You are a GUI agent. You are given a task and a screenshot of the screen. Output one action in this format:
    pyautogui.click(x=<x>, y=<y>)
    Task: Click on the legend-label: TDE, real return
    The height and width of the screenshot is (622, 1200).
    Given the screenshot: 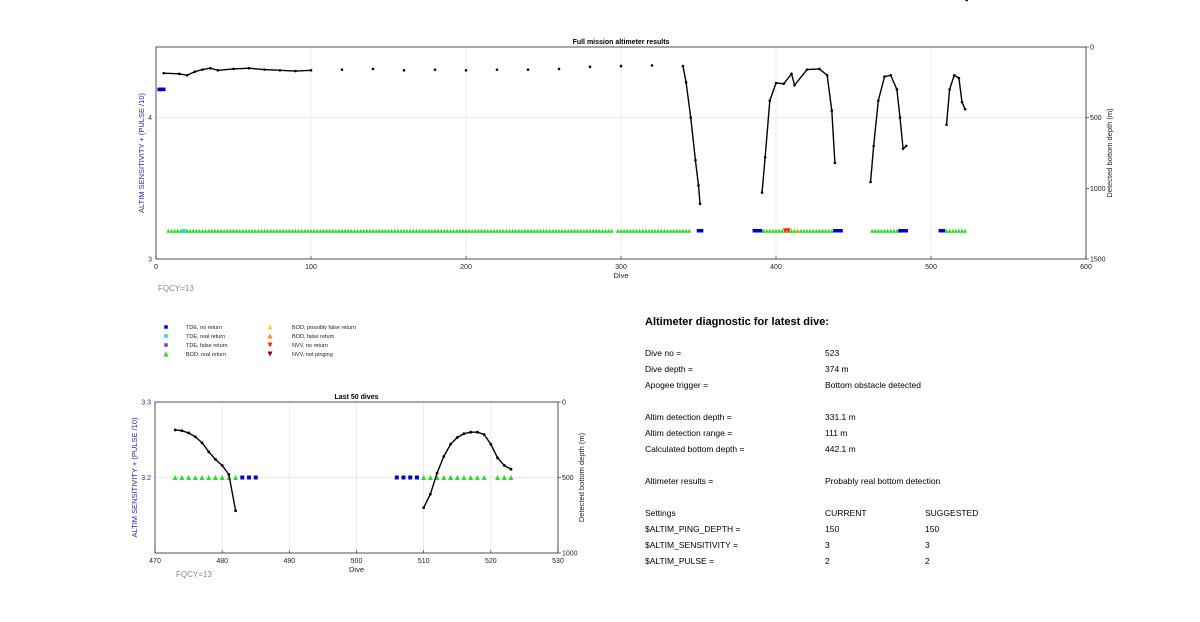 What is the action you would take?
    pyautogui.click(x=205, y=337)
    